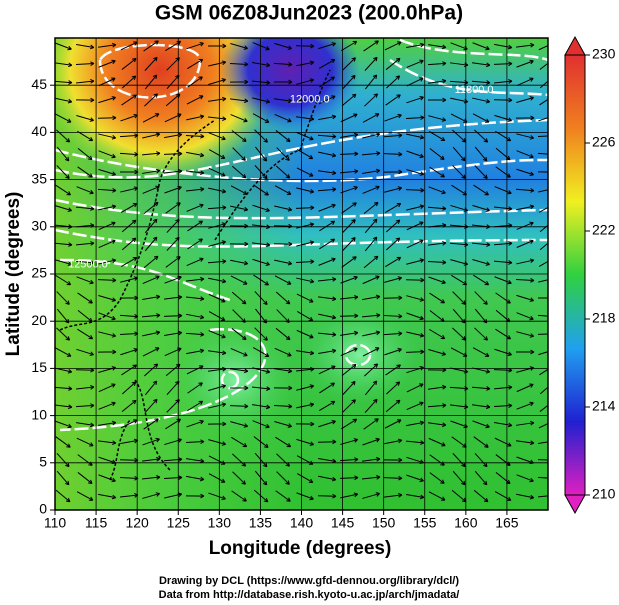 The height and width of the screenshot is (605, 619). Describe the element at coordinates (604, 318) in the screenshot. I see `colorbar-label: 218` at that location.